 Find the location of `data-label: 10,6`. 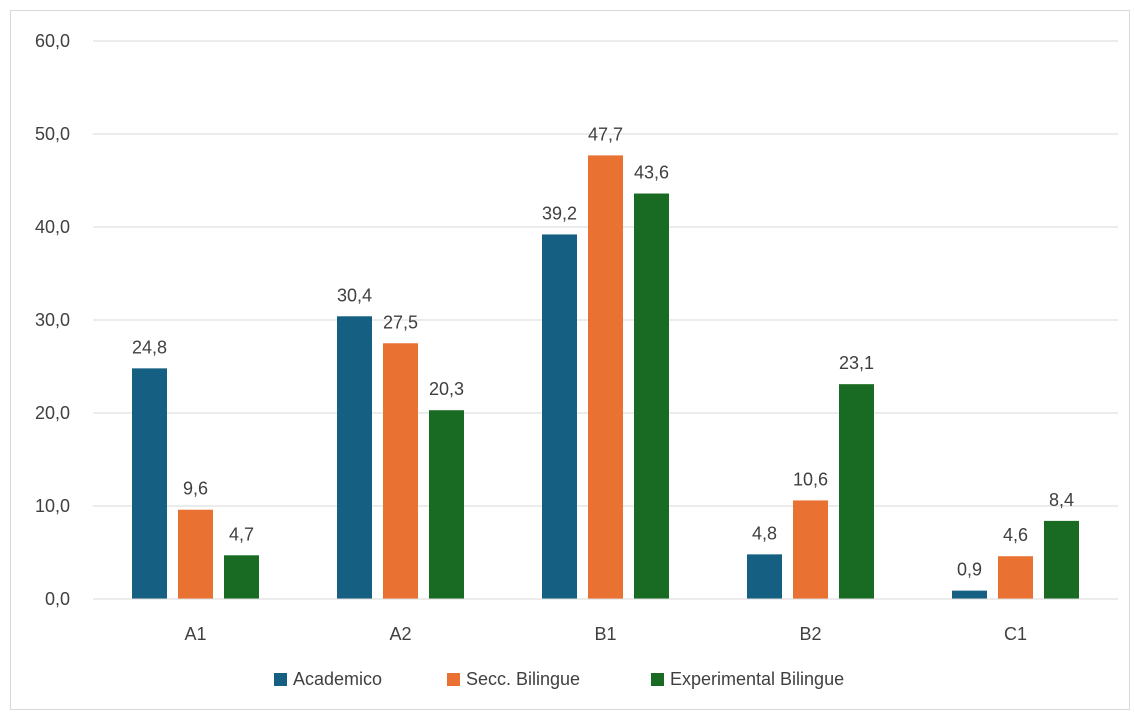

data-label: 10,6 is located at coordinates (810, 479).